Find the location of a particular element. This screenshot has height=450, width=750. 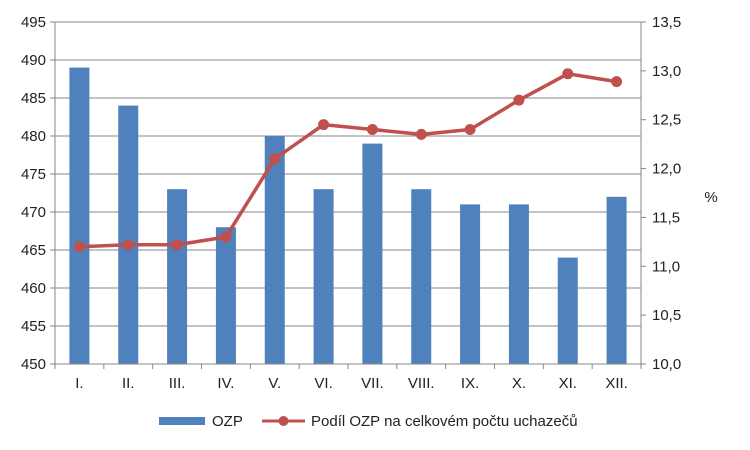

left-tick-label: 460 is located at coordinates (33, 288).